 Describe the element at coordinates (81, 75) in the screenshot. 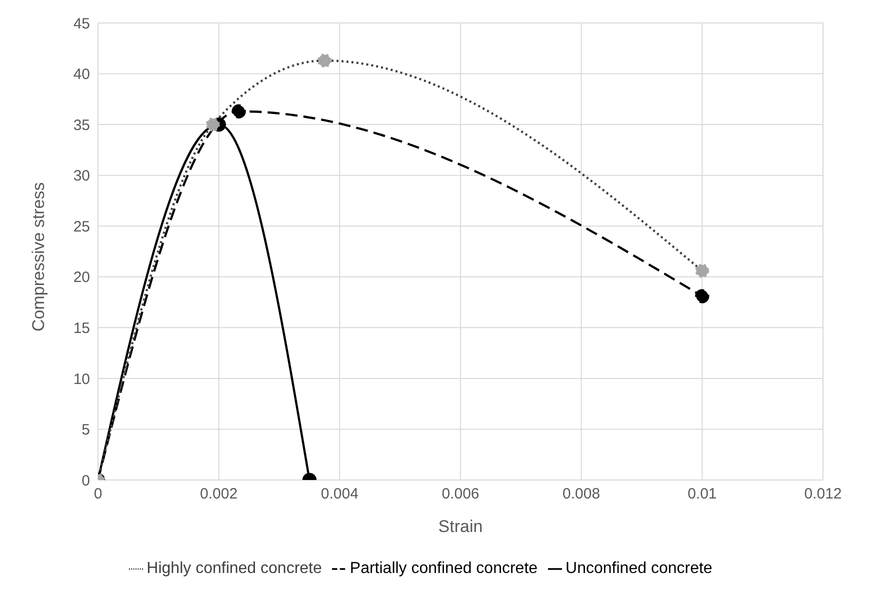

I see `y-tick-label: 40` at that location.